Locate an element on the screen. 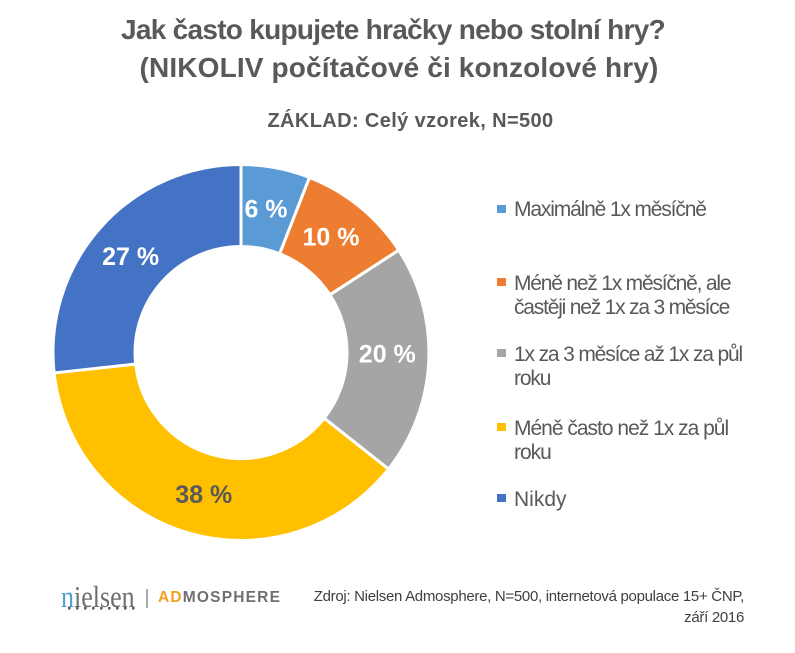 The image size is (795, 653). svg-text: 10 % is located at coordinates (331, 238).